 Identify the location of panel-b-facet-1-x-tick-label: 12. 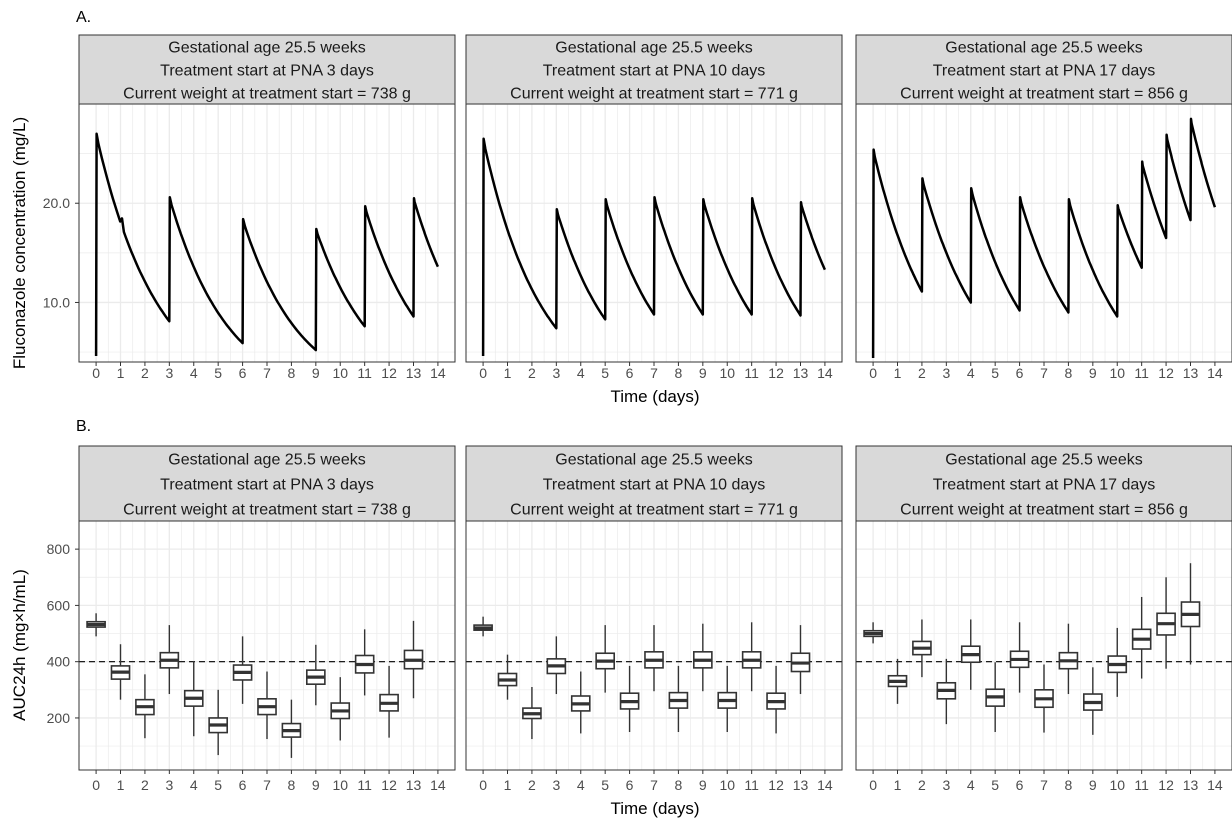
(389, 785).